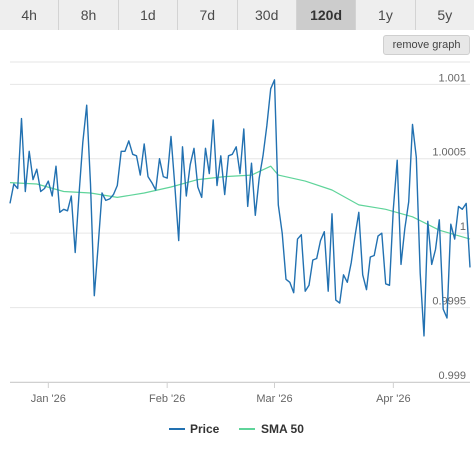 This screenshot has height=455, width=474. What do you see at coordinates (463, 227) in the screenshot?
I see `y-tick-label: 1` at bounding box center [463, 227].